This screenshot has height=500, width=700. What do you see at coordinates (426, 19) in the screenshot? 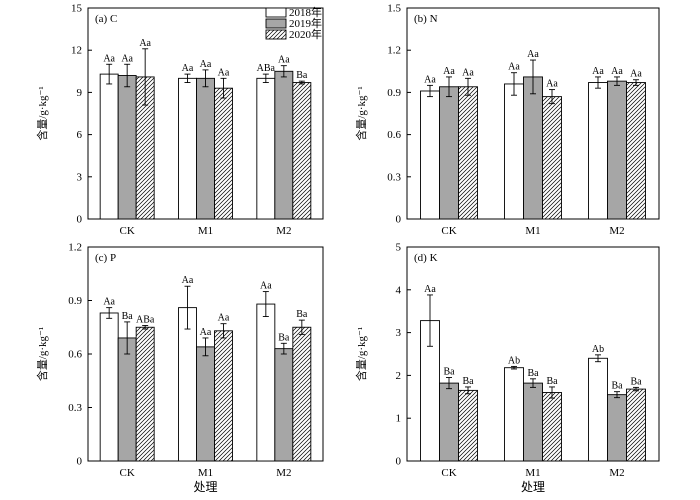
I see `panel-label: (b) N` at bounding box center [426, 19].